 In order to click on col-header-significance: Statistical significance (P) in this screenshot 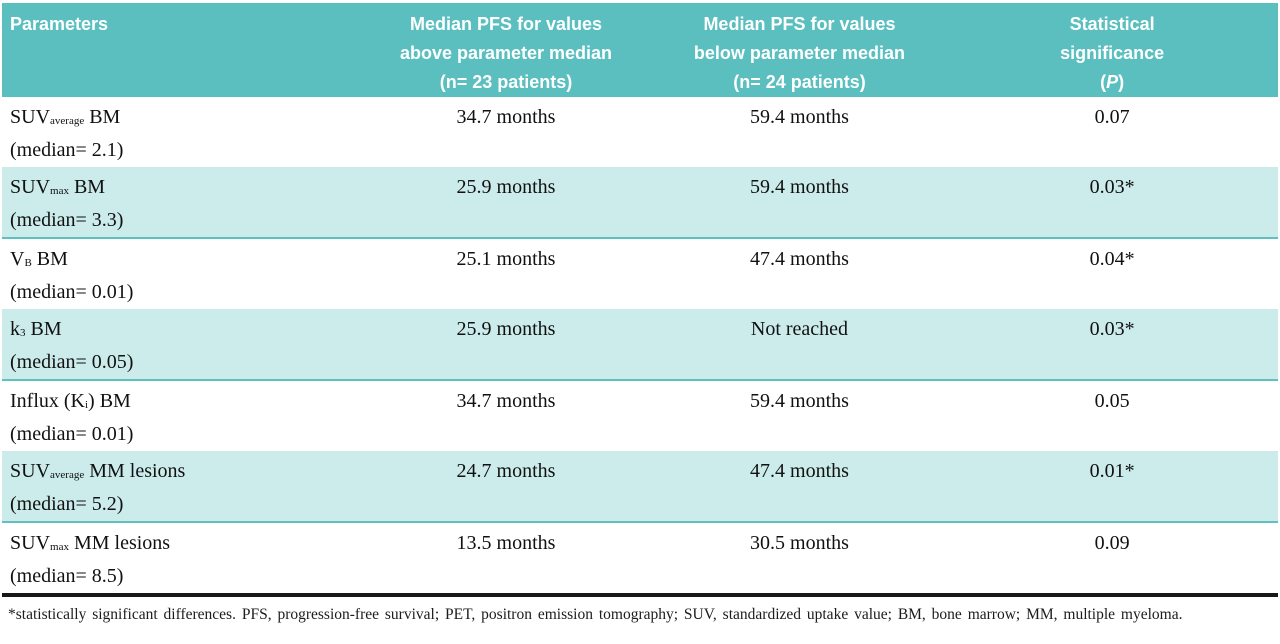, I will do `click(1112, 50)`.